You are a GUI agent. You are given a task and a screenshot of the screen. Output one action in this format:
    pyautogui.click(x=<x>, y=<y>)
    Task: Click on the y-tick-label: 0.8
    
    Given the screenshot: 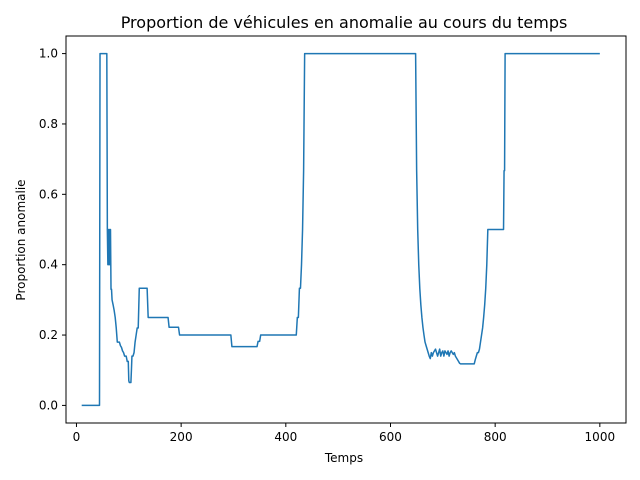 What is the action you would take?
    pyautogui.click(x=48, y=124)
    